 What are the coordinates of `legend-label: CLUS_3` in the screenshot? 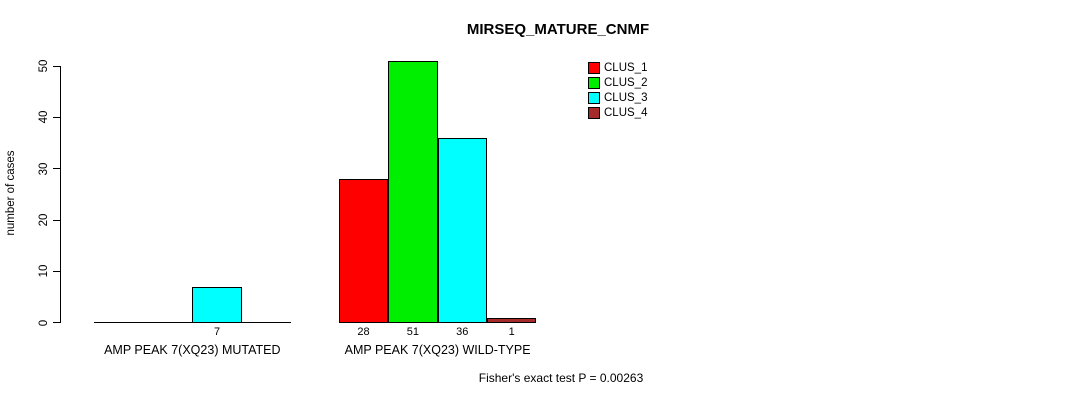 It's located at (626, 97).